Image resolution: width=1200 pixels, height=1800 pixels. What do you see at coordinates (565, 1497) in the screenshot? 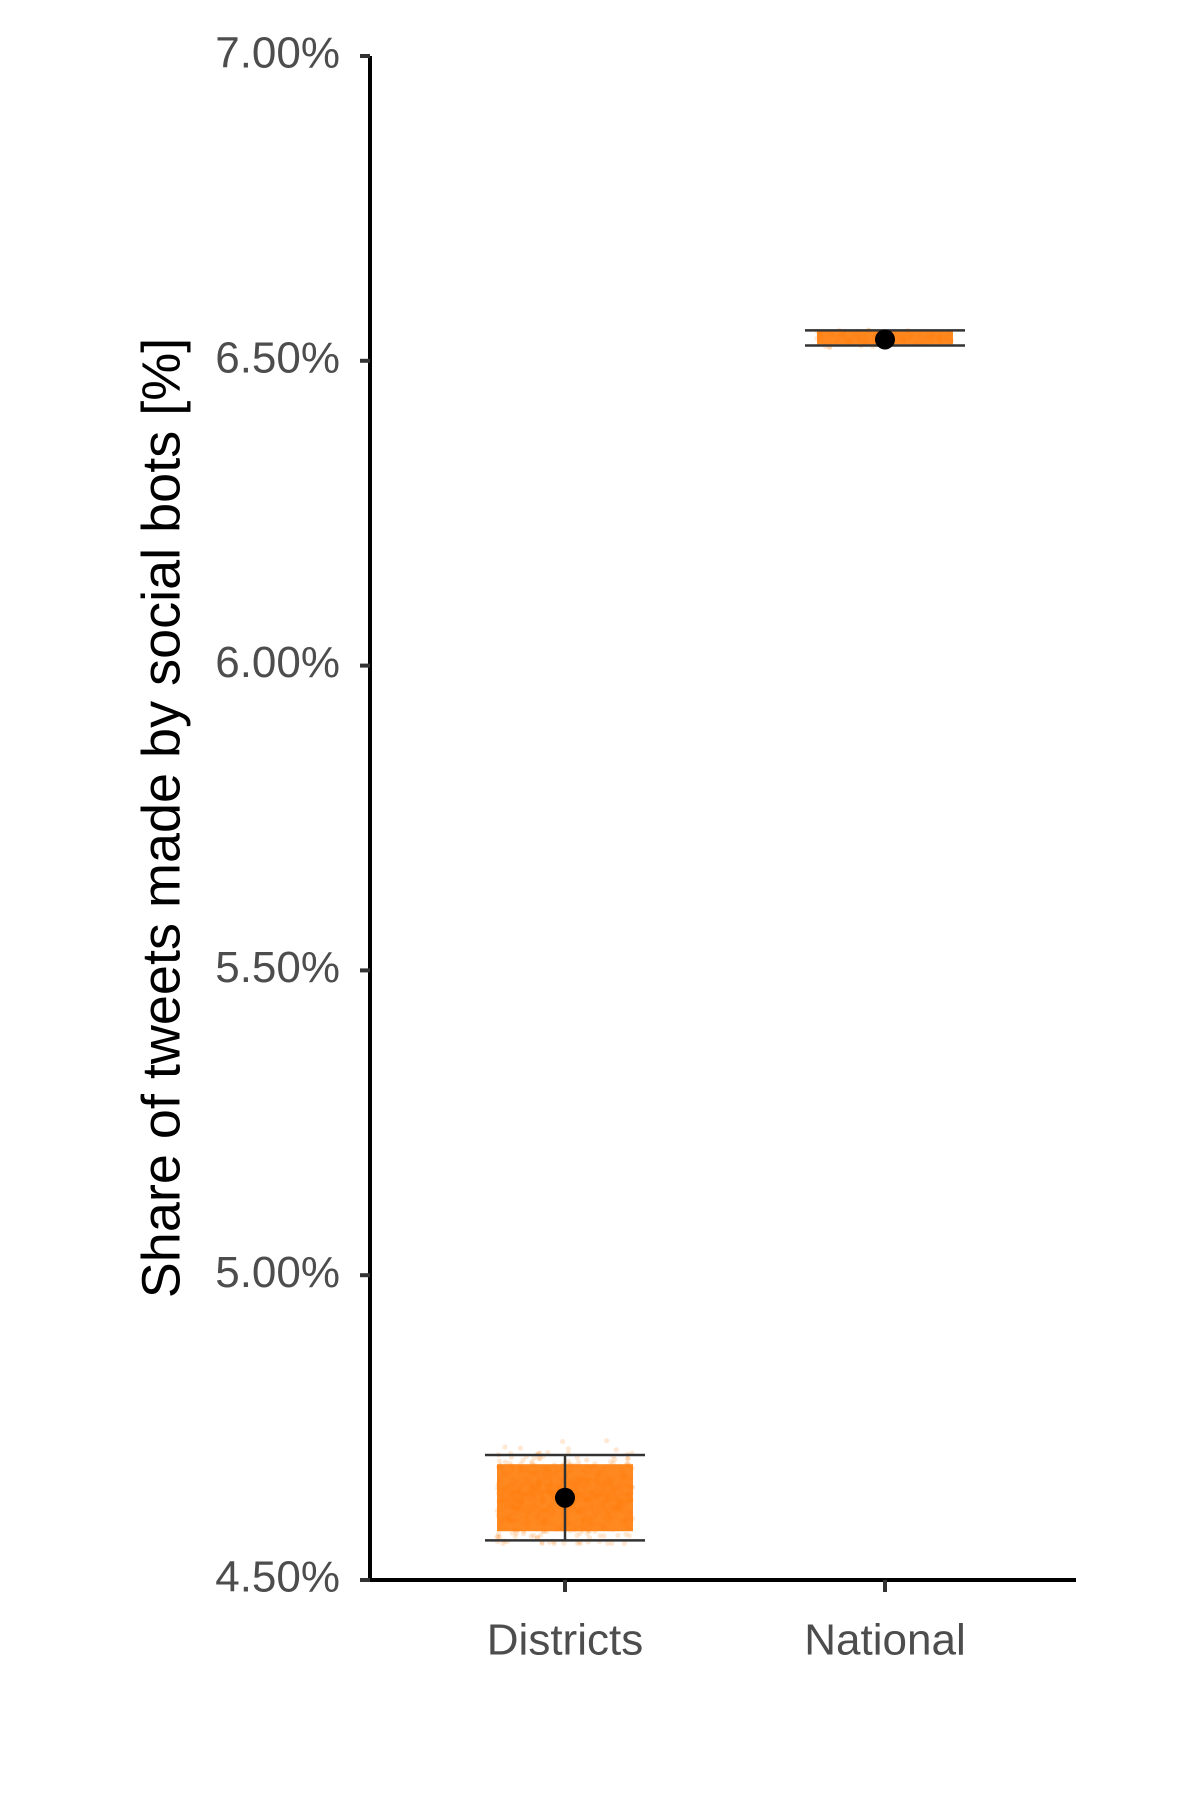
I see `mean-point` at bounding box center [565, 1497].